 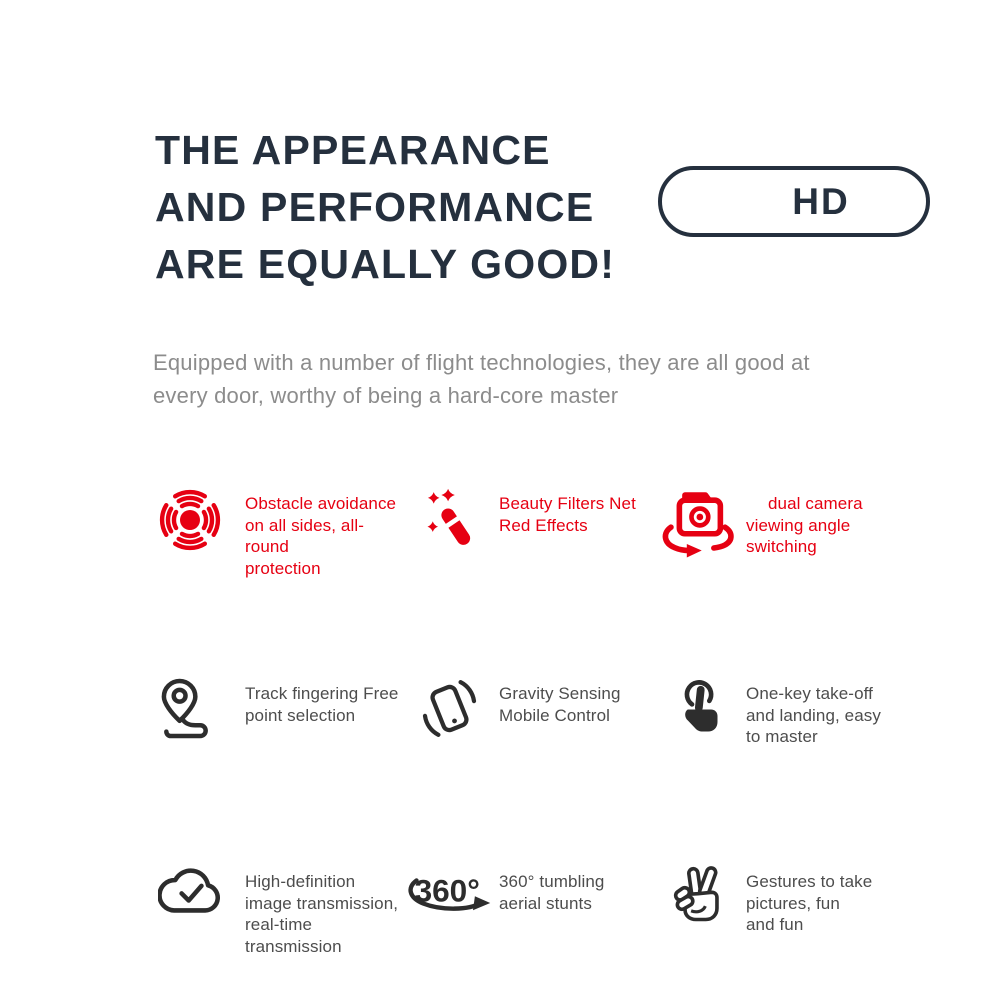 What do you see at coordinates (560, 704) in the screenshot?
I see `feature-text: Gravity Sensing Mobile Control` at bounding box center [560, 704].